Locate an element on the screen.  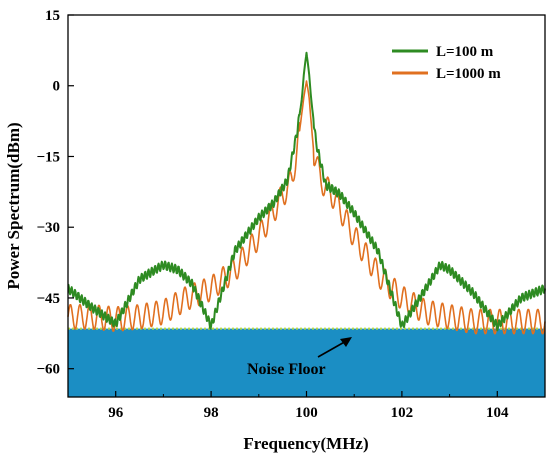
y-tick-label: 15 is located at coordinates (52, 16).